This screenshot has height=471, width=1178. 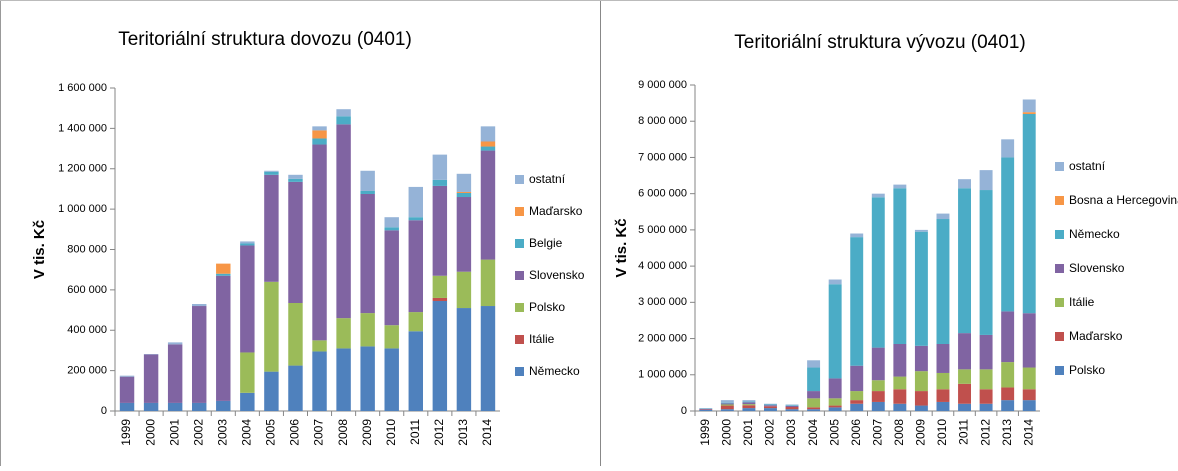 What do you see at coordinates (834, 432) in the screenshot?
I see `x-tick-label: 2005` at bounding box center [834, 432].